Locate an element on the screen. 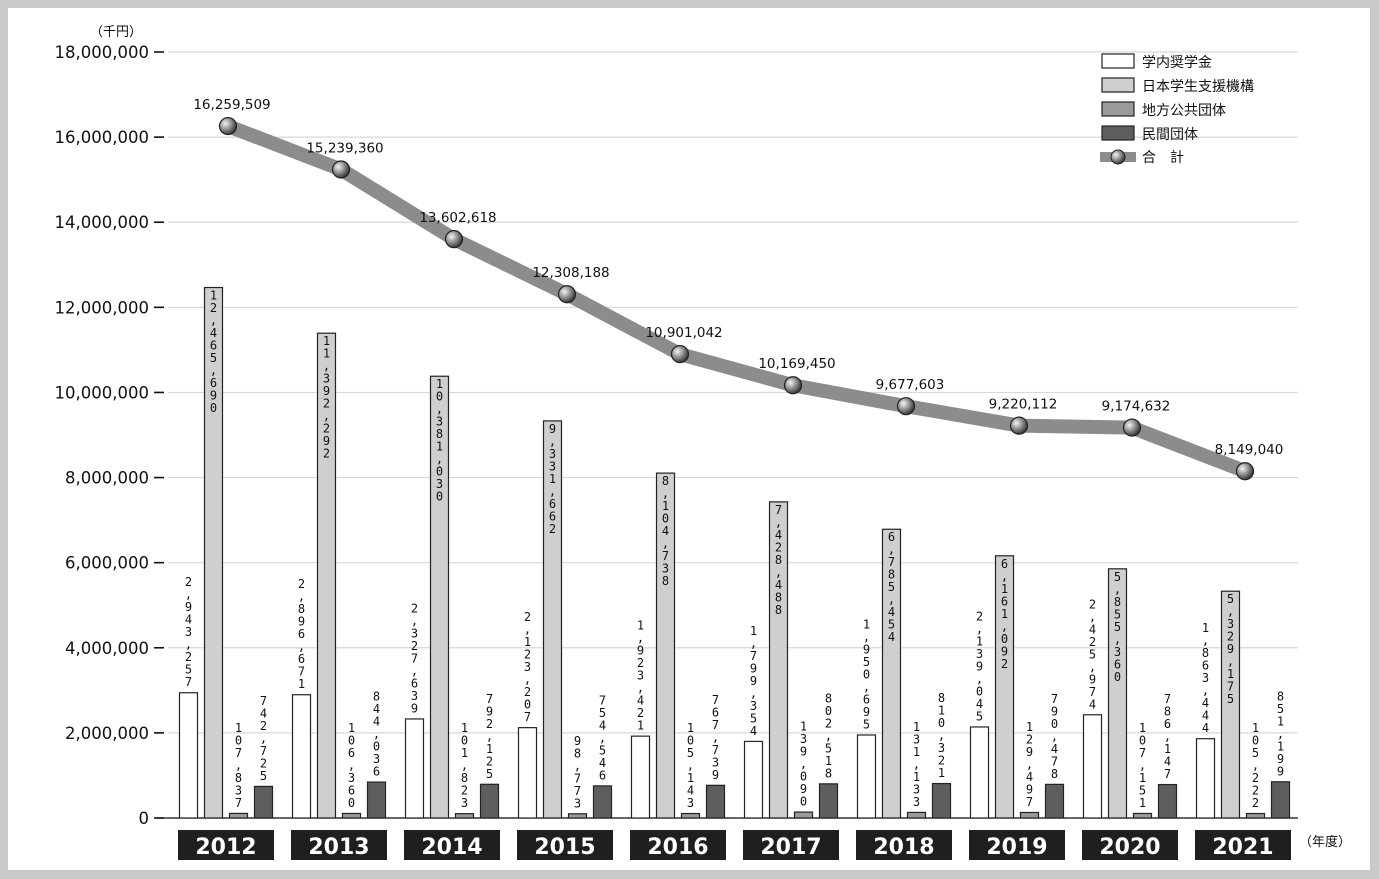  bar-1-2015 is located at coordinates (552, 619).